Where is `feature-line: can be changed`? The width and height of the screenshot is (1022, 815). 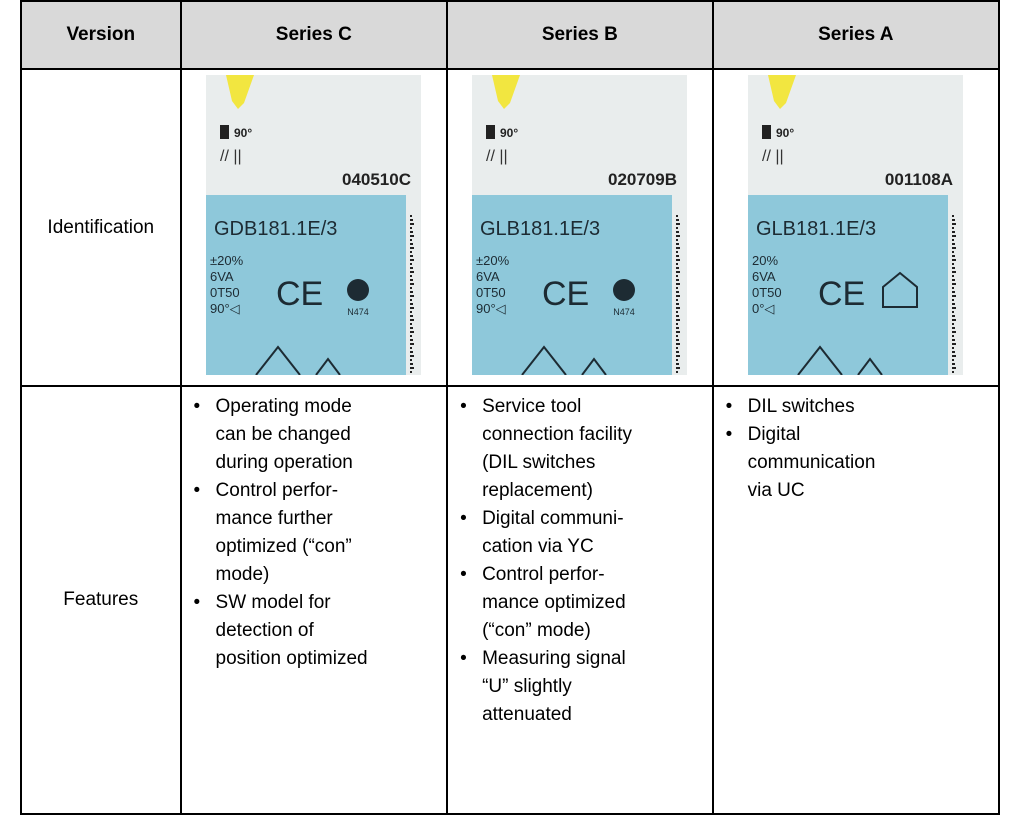 feature-line: can be changed is located at coordinates (283, 434).